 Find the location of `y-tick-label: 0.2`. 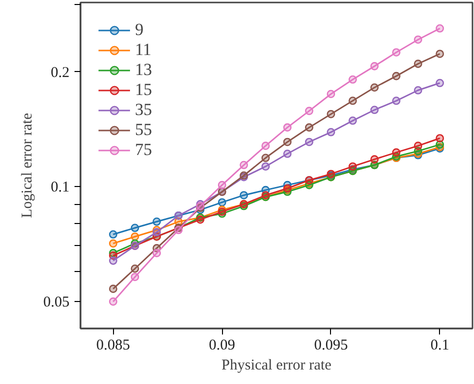

y-tick-label: 0.2 is located at coordinates (60, 72).